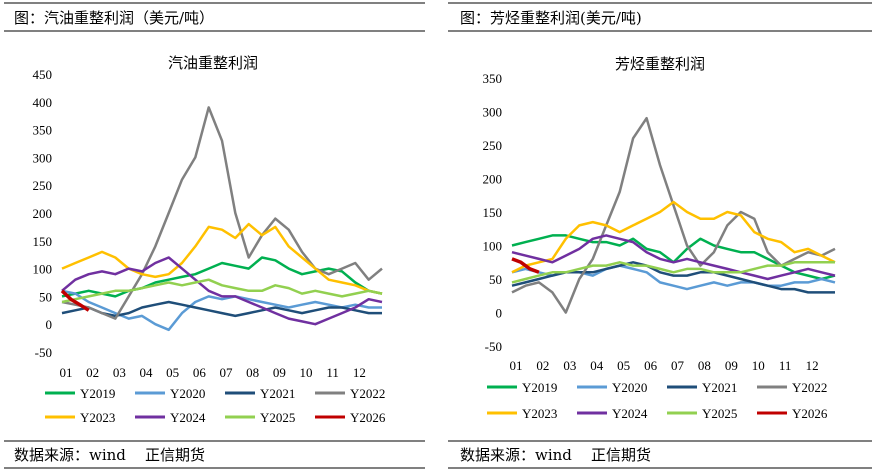 The width and height of the screenshot is (876, 474). Describe the element at coordinates (114, 18) in the screenshot. I see `panel-header-gasoline: 图：汽油重整利润（美元/吨）` at that location.